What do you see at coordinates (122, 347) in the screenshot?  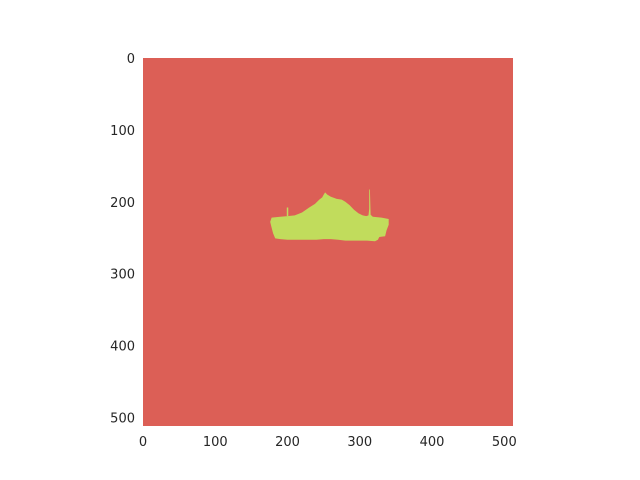 I see `y-tick-label: 400` at bounding box center [122, 347].